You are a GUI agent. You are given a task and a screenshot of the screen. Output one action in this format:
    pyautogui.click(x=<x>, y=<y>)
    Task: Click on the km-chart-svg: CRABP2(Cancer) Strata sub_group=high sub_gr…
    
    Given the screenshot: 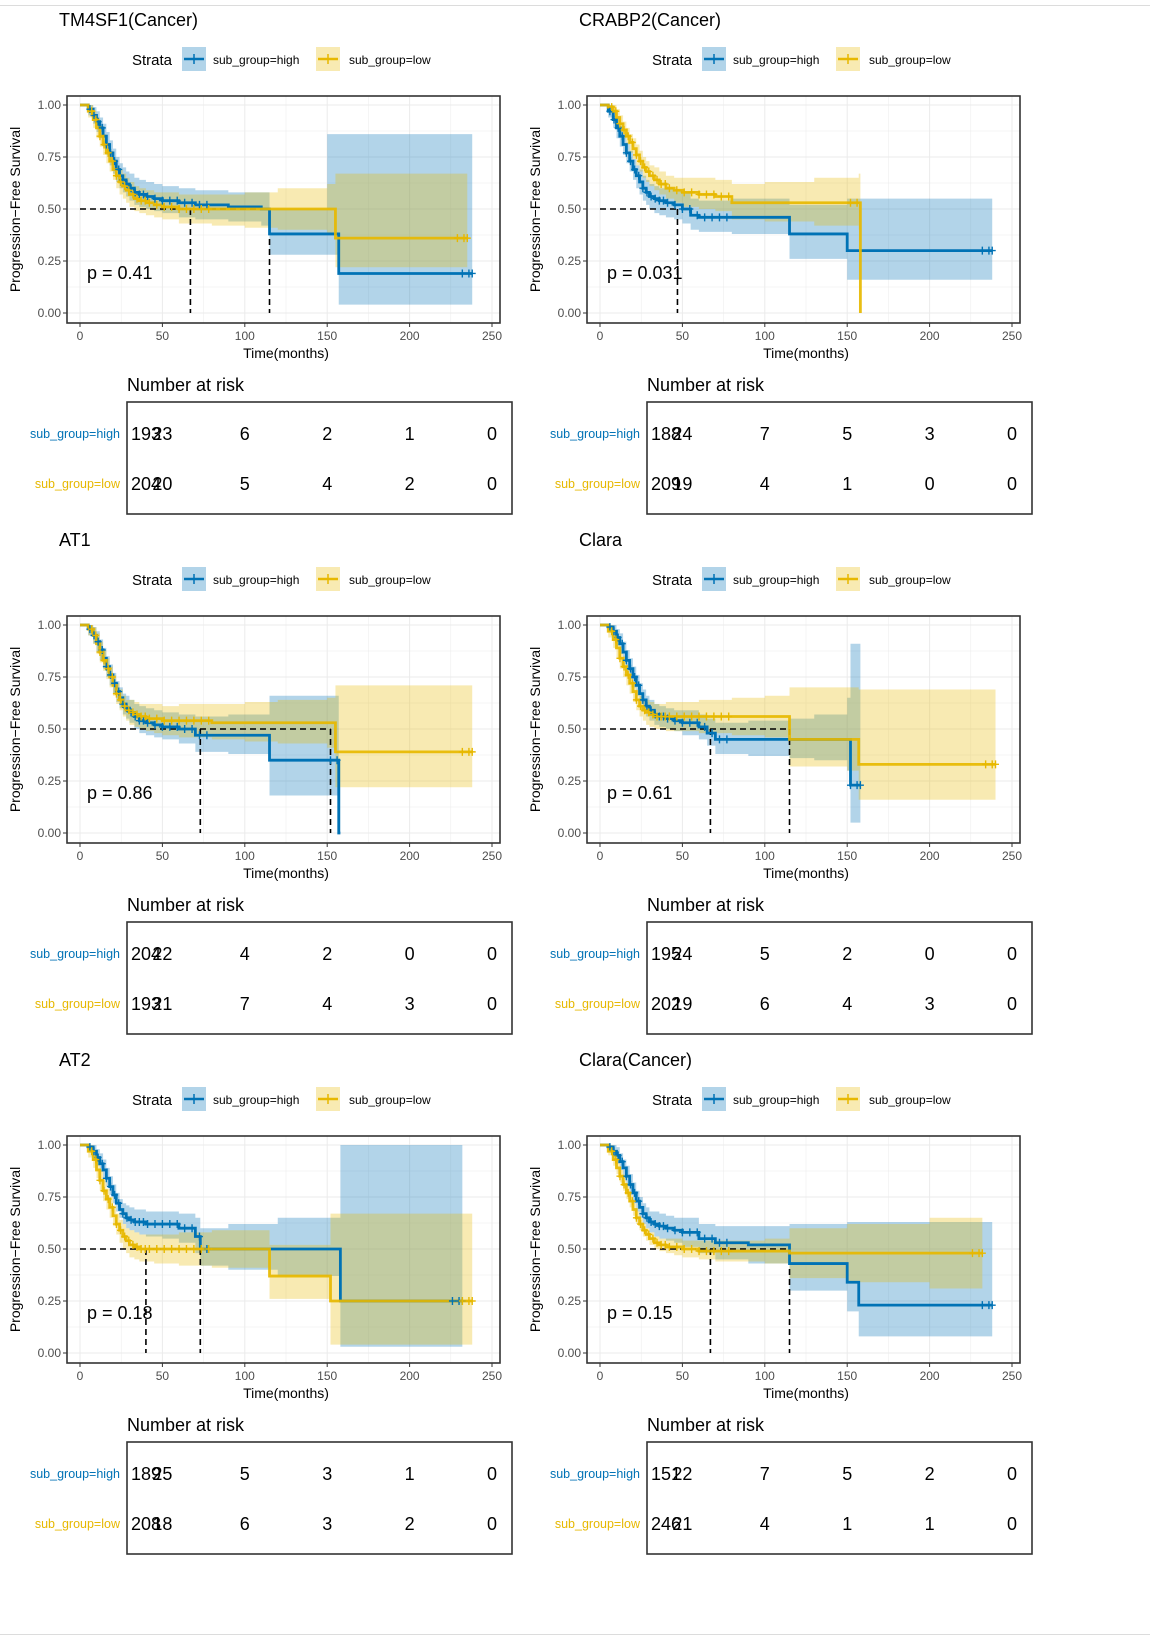 What is the action you would take?
    pyautogui.click(x=780, y=262)
    